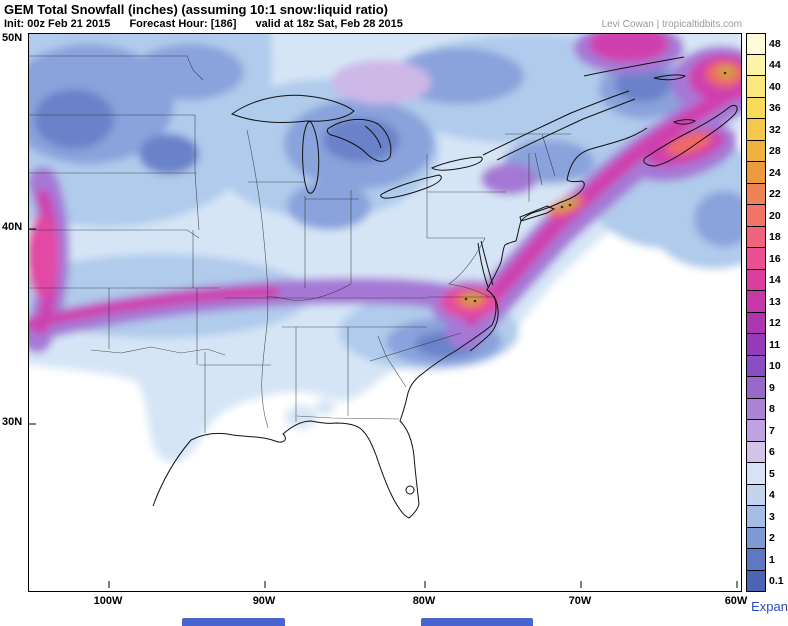 The height and width of the screenshot is (626, 788). Describe the element at coordinates (775, 301) in the screenshot. I see `colorbar-label: 13` at that location.